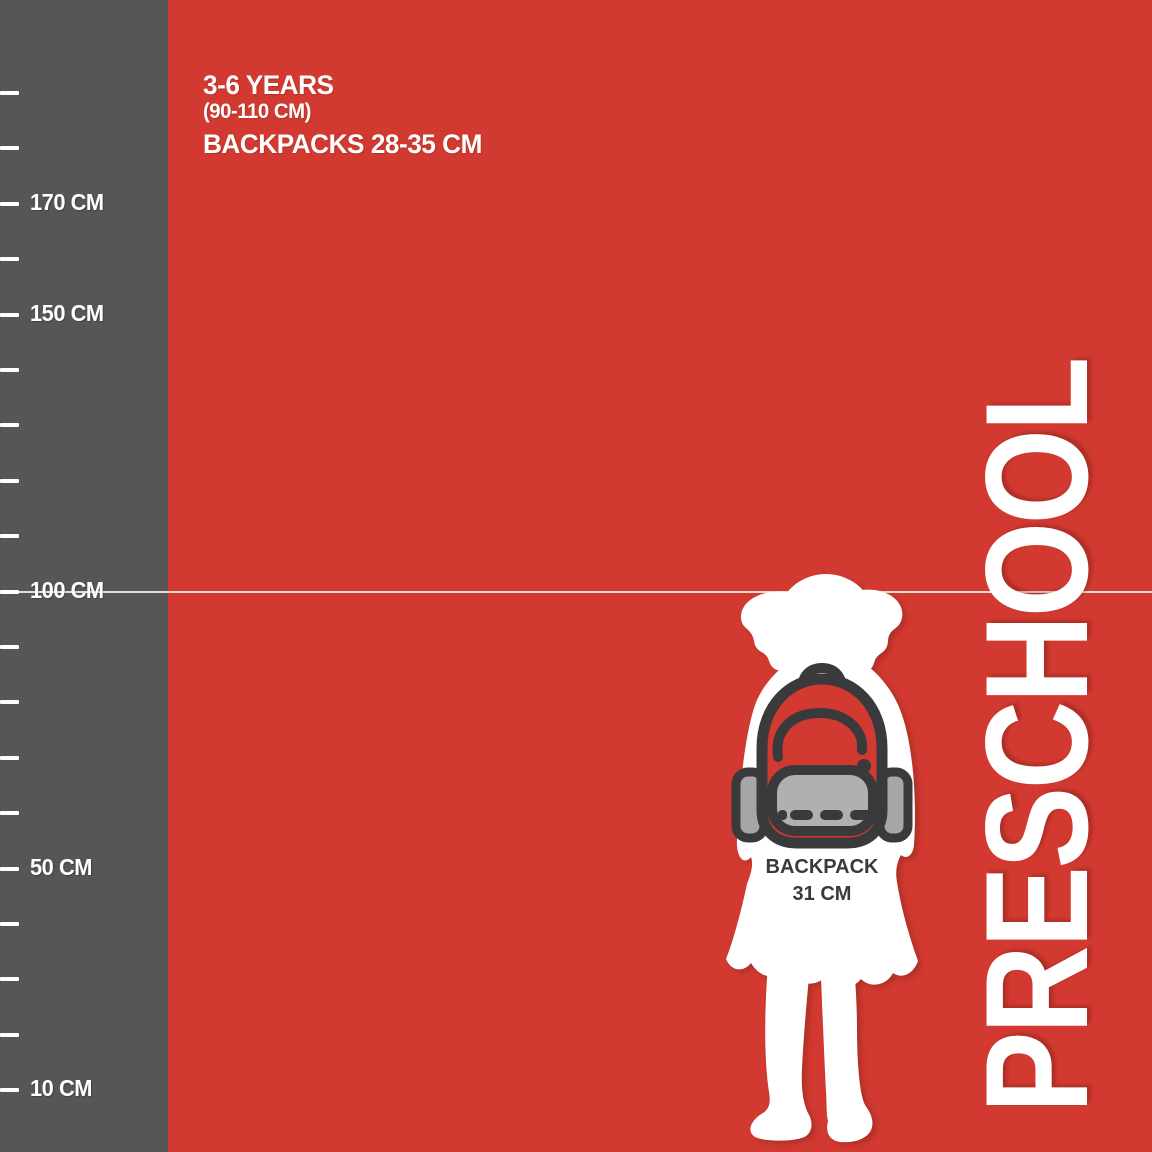 The height and width of the screenshot is (1152, 1152). Describe the element at coordinates (822, 894) in the screenshot. I see `backpack-size-label-line2: 31 CM` at that location.